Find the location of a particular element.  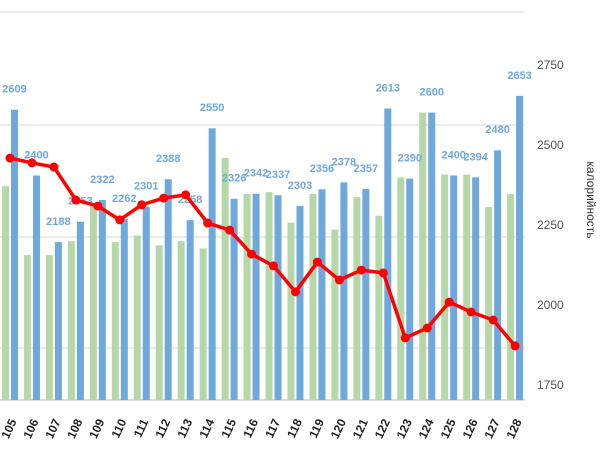

y2-tick-label: 2000 is located at coordinates (550, 305).